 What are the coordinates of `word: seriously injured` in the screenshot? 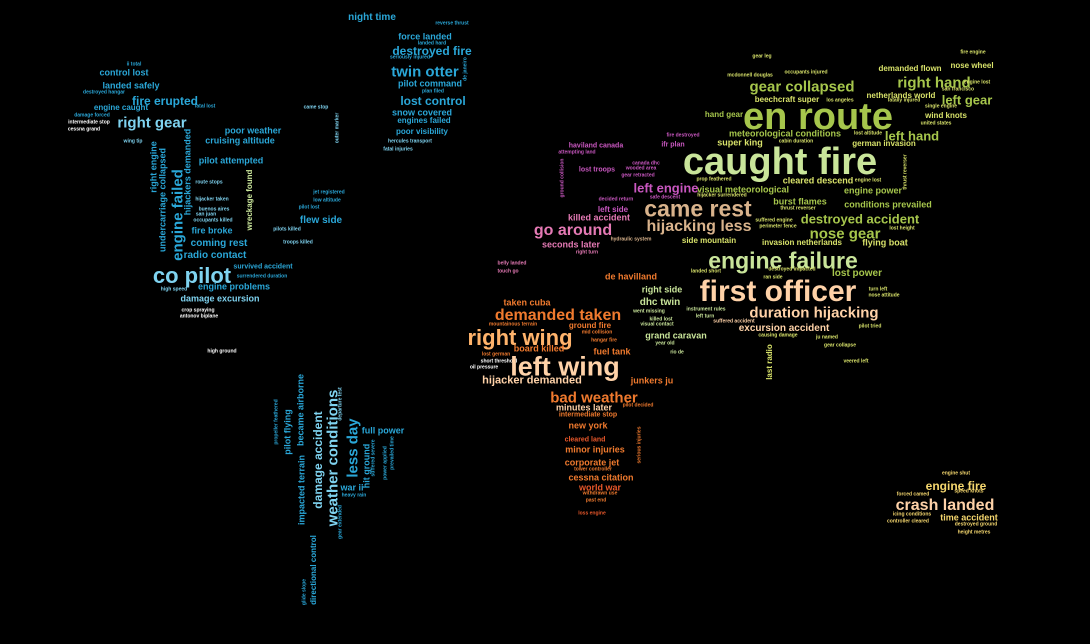 It's located at (410, 57).